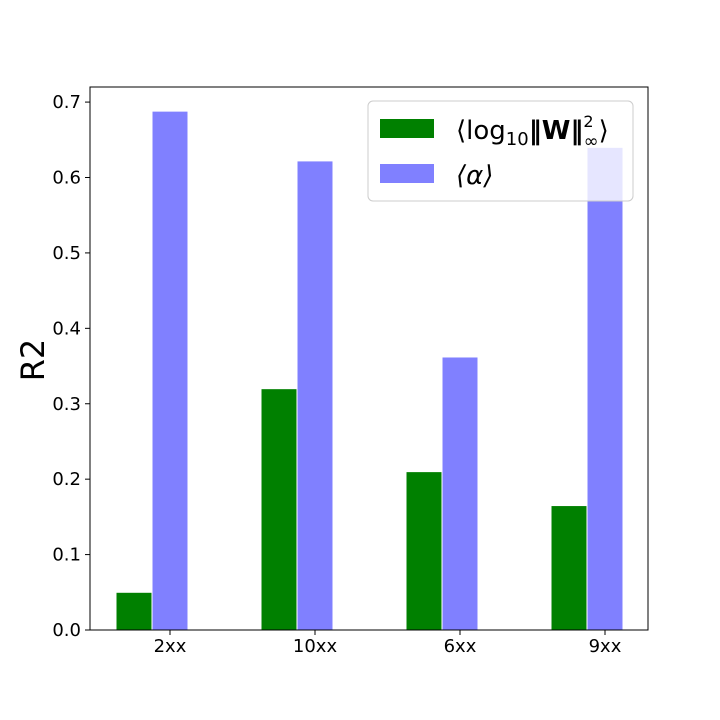 This screenshot has height=720, width=720. What do you see at coordinates (66, 178) in the screenshot?
I see `y-tick-label: 0.6` at bounding box center [66, 178].